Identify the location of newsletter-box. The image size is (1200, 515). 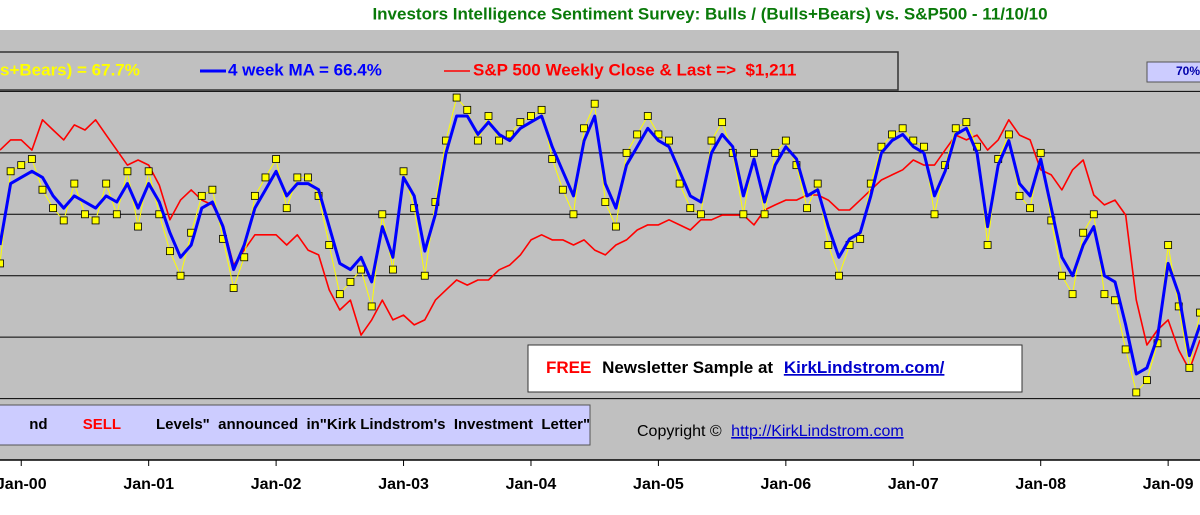
(775, 368).